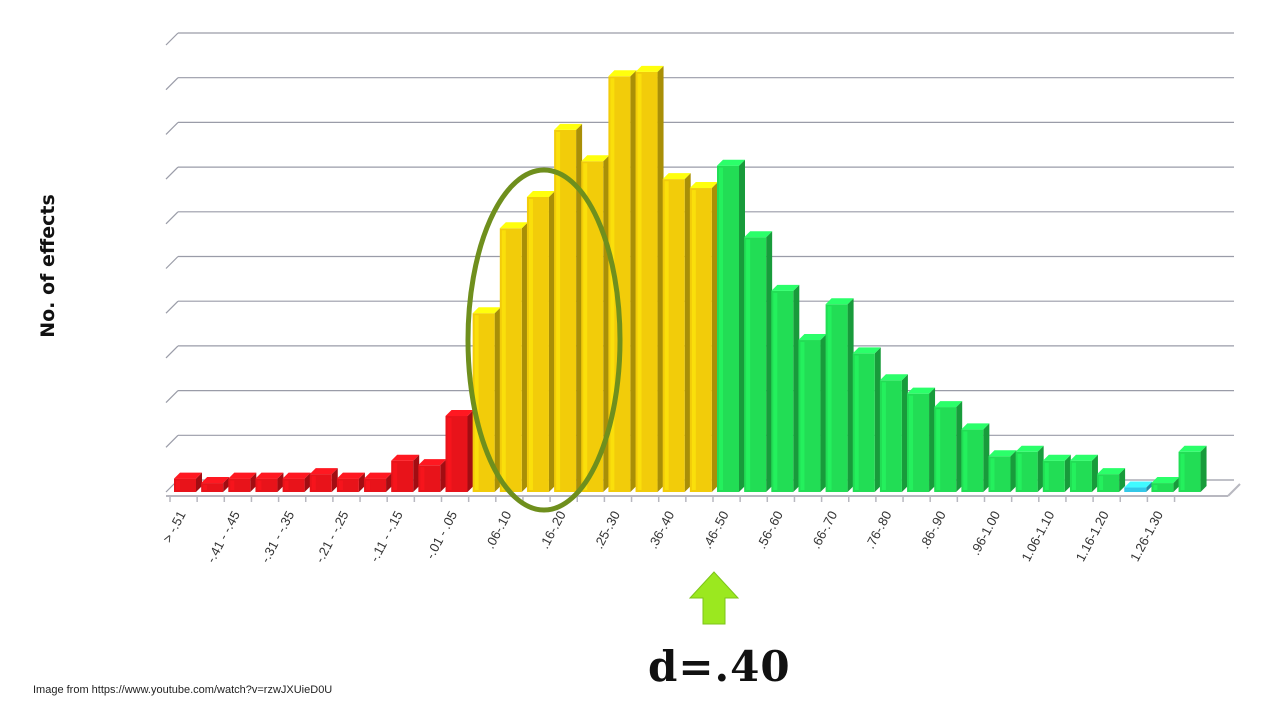 The height and width of the screenshot is (720, 1280). What do you see at coordinates (1146, 536) in the screenshot?
I see `x-tick-label: 1.26-1.30` at bounding box center [1146, 536].